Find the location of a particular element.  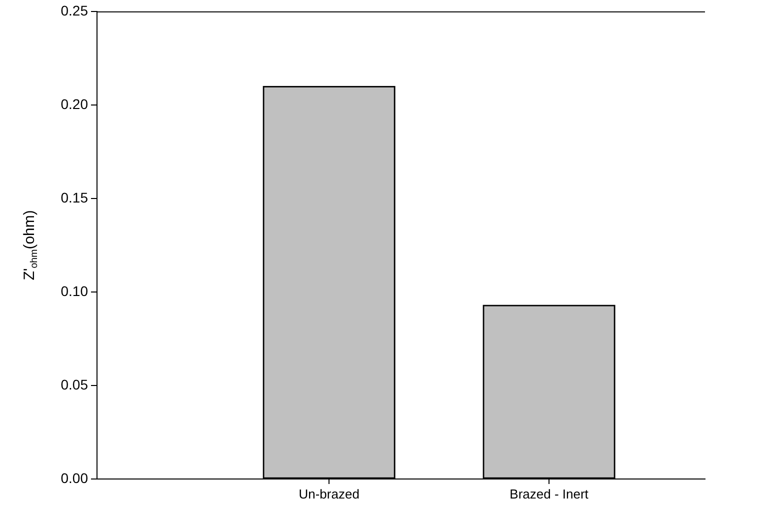

y-tick-label: 0.15 is located at coordinates (74, 197).